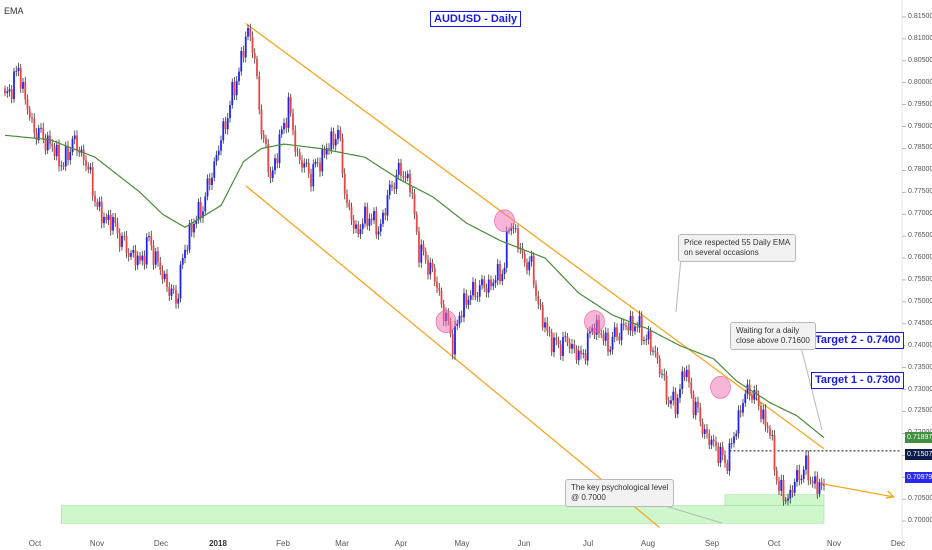  What do you see at coordinates (920, 214) in the screenshot?
I see `y-tick-label: 0.77000` at bounding box center [920, 214].